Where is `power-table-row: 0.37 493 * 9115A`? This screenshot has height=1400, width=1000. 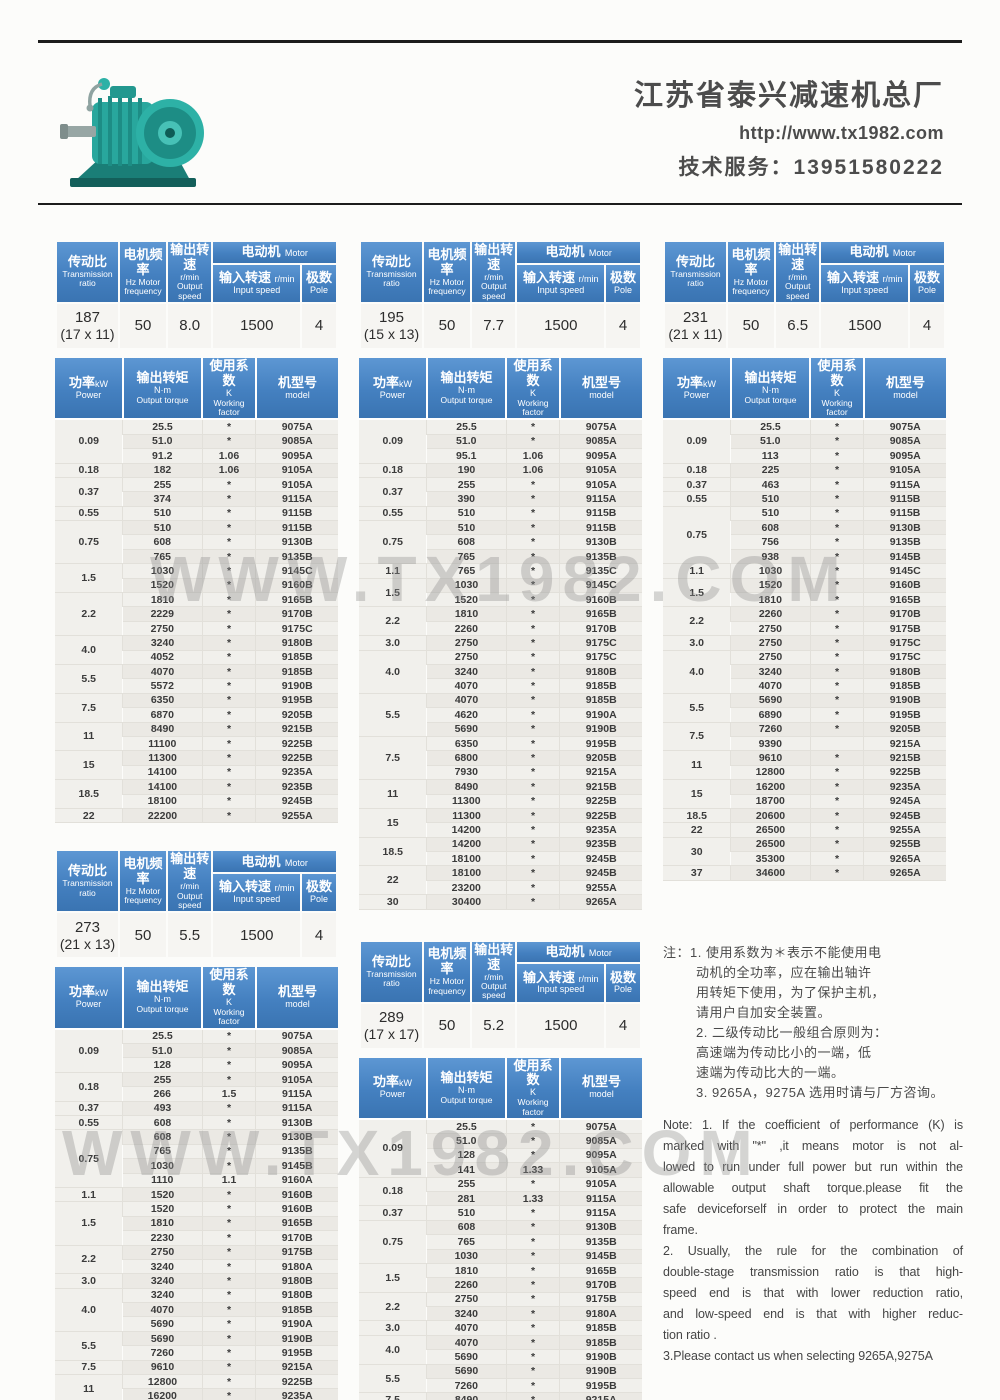
power-table-row: 0.37 493 * 9115A is located at coordinates (196, 1109).